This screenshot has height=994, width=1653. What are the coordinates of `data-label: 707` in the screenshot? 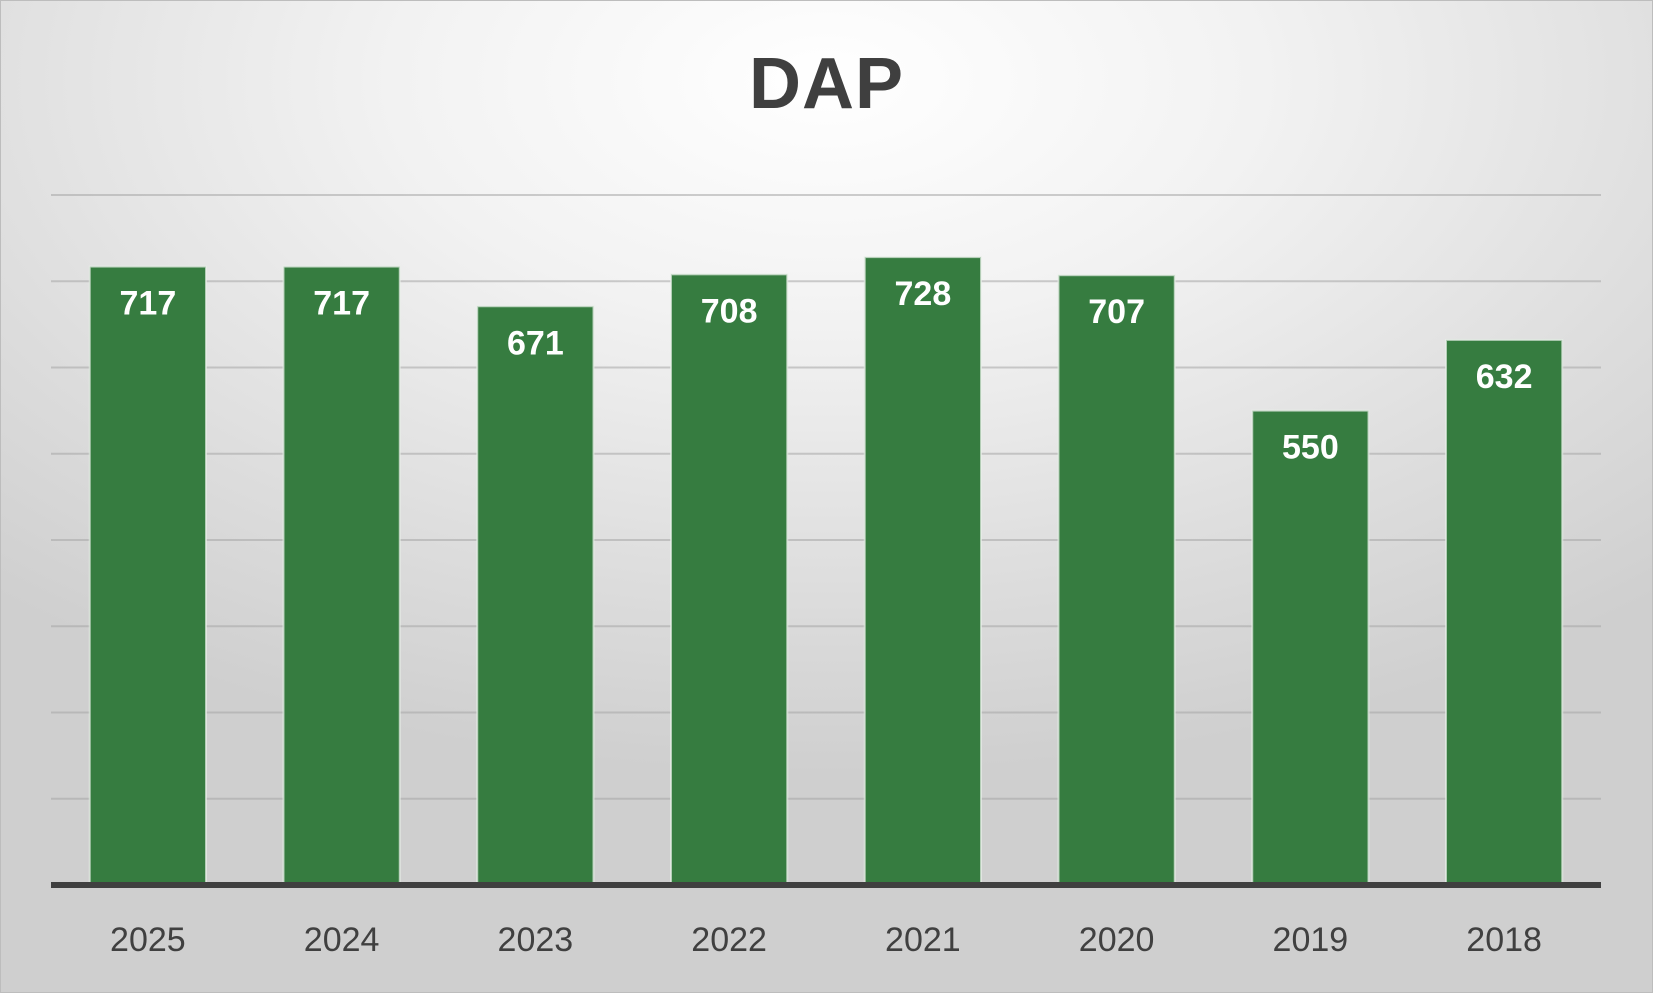 It's located at (1116, 312).